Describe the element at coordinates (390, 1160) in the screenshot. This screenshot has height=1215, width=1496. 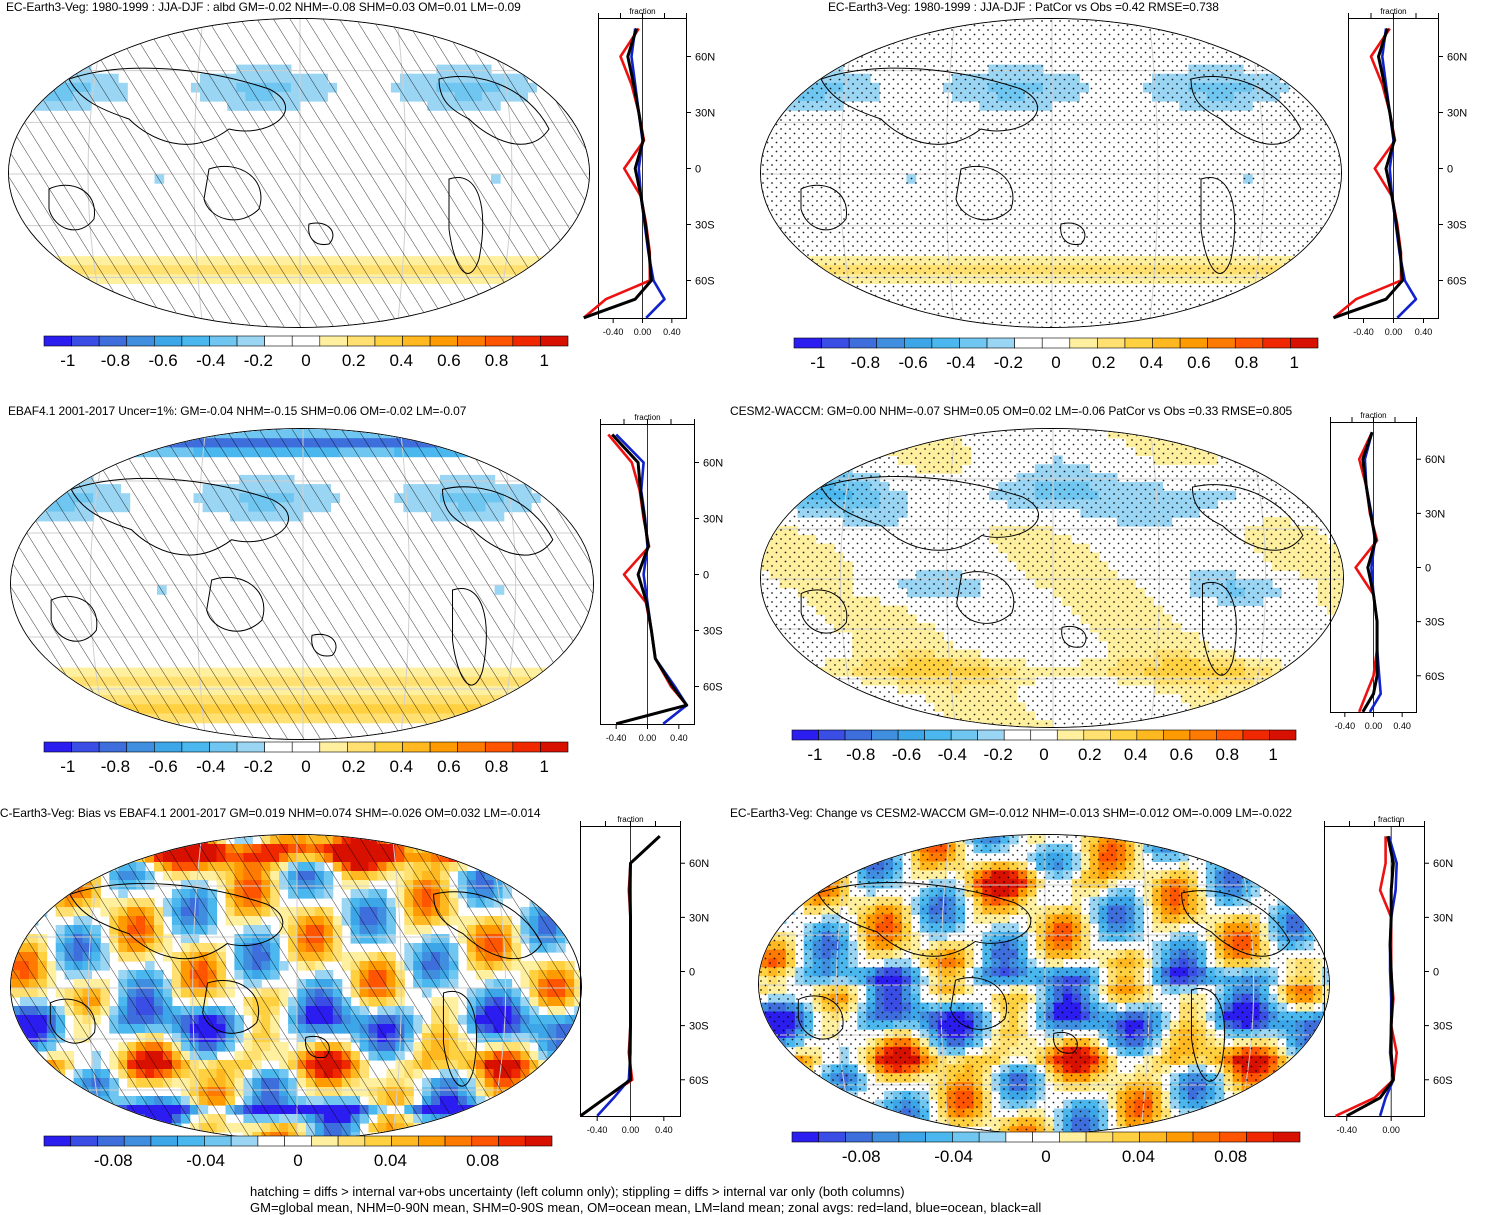
I see `colorbar-label: 0.04` at that location.